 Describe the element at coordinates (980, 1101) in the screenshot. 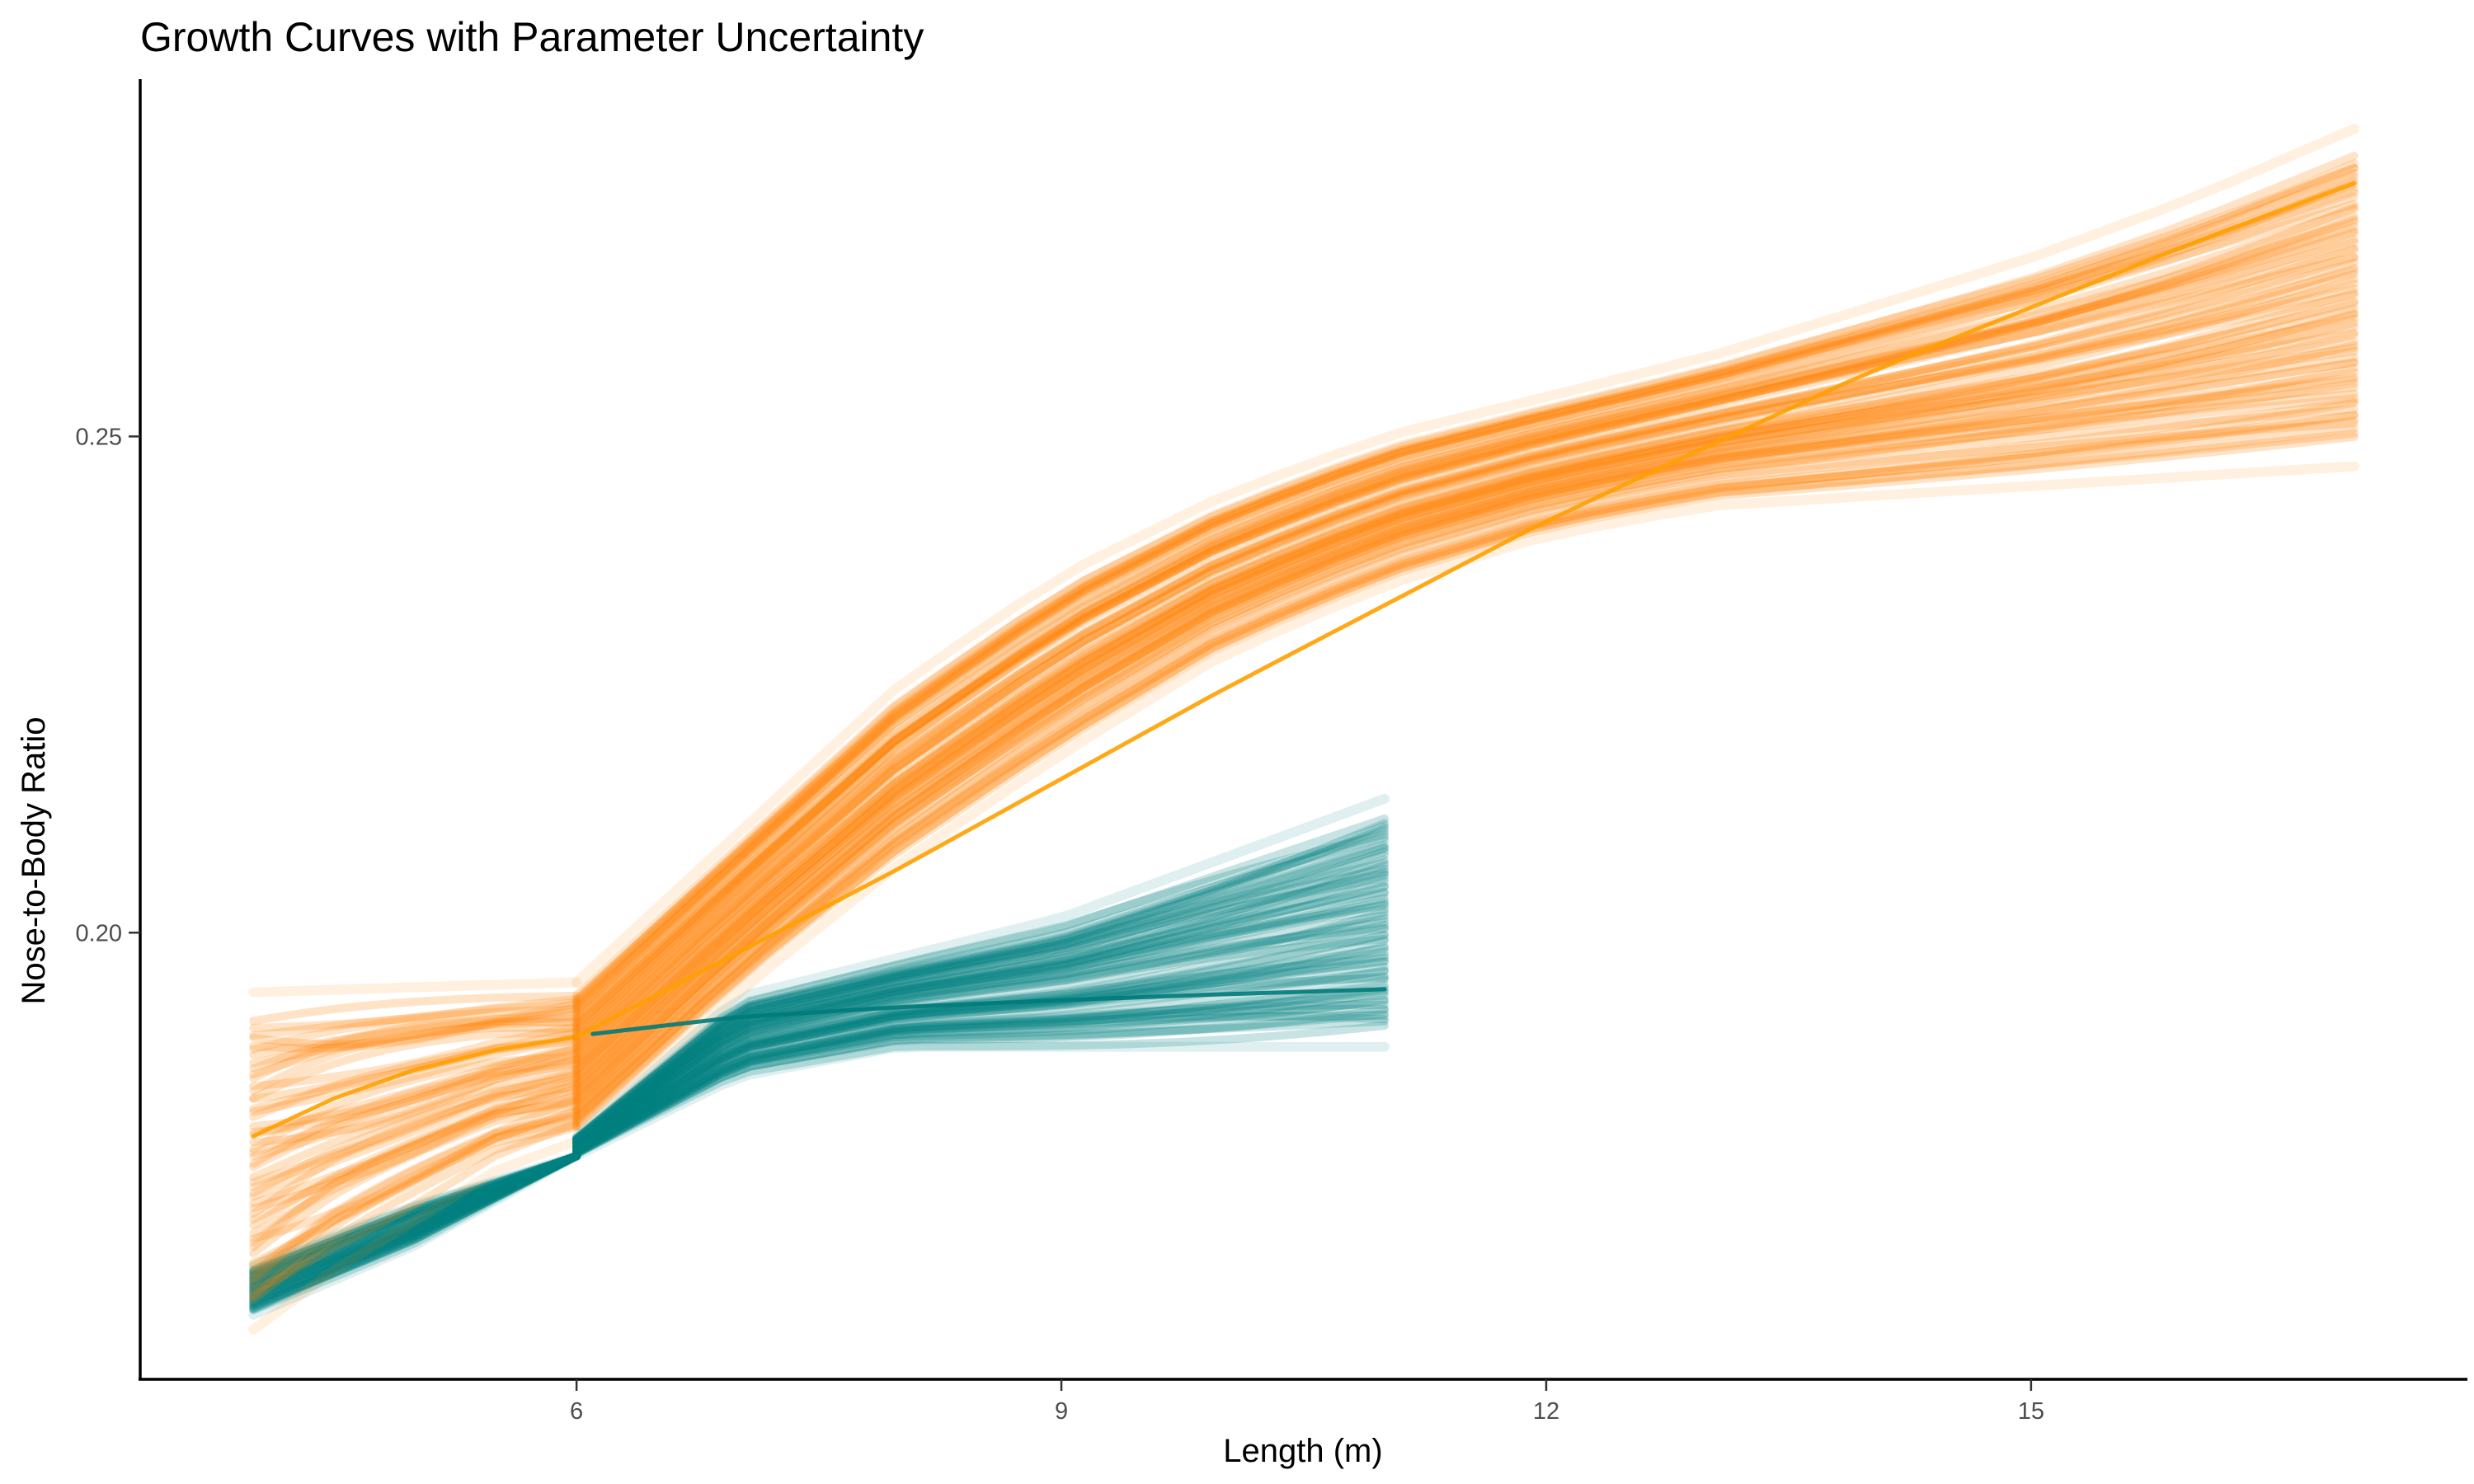

I see `teal-late-band-lower` at that location.